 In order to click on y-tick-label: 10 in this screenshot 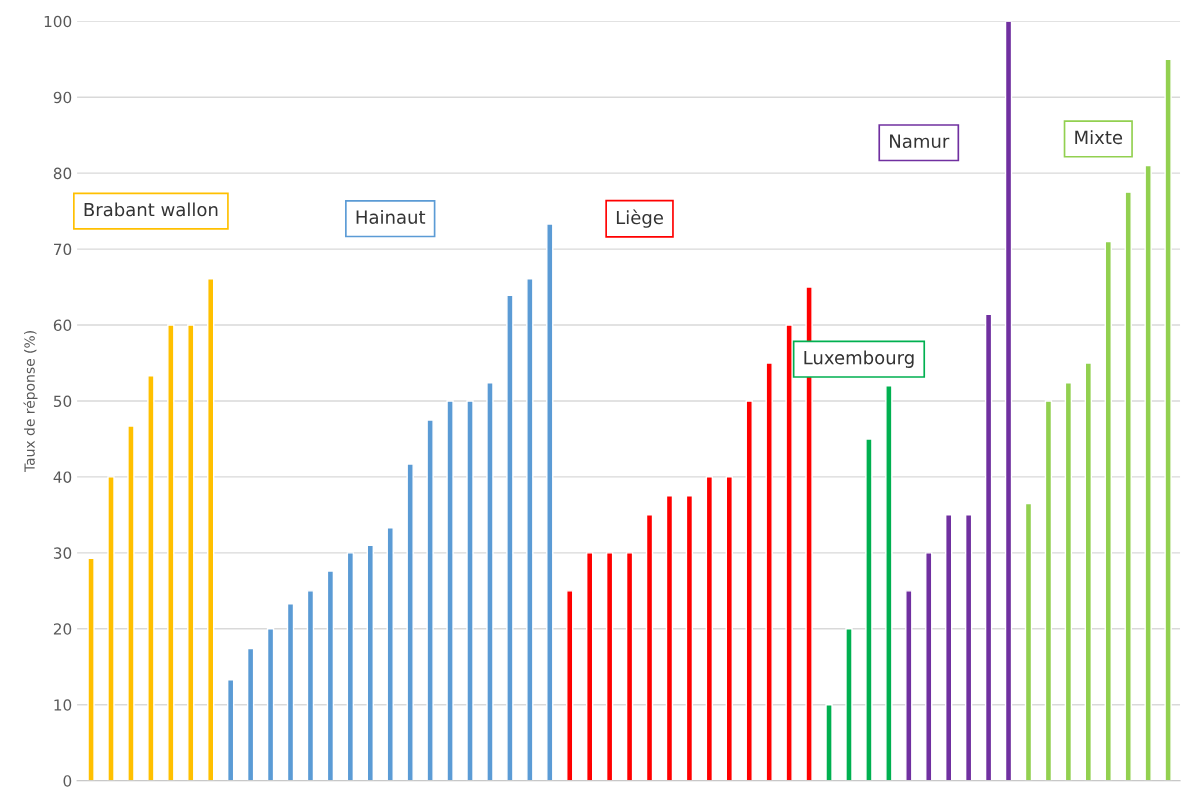, I will do `click(63, 705)`.